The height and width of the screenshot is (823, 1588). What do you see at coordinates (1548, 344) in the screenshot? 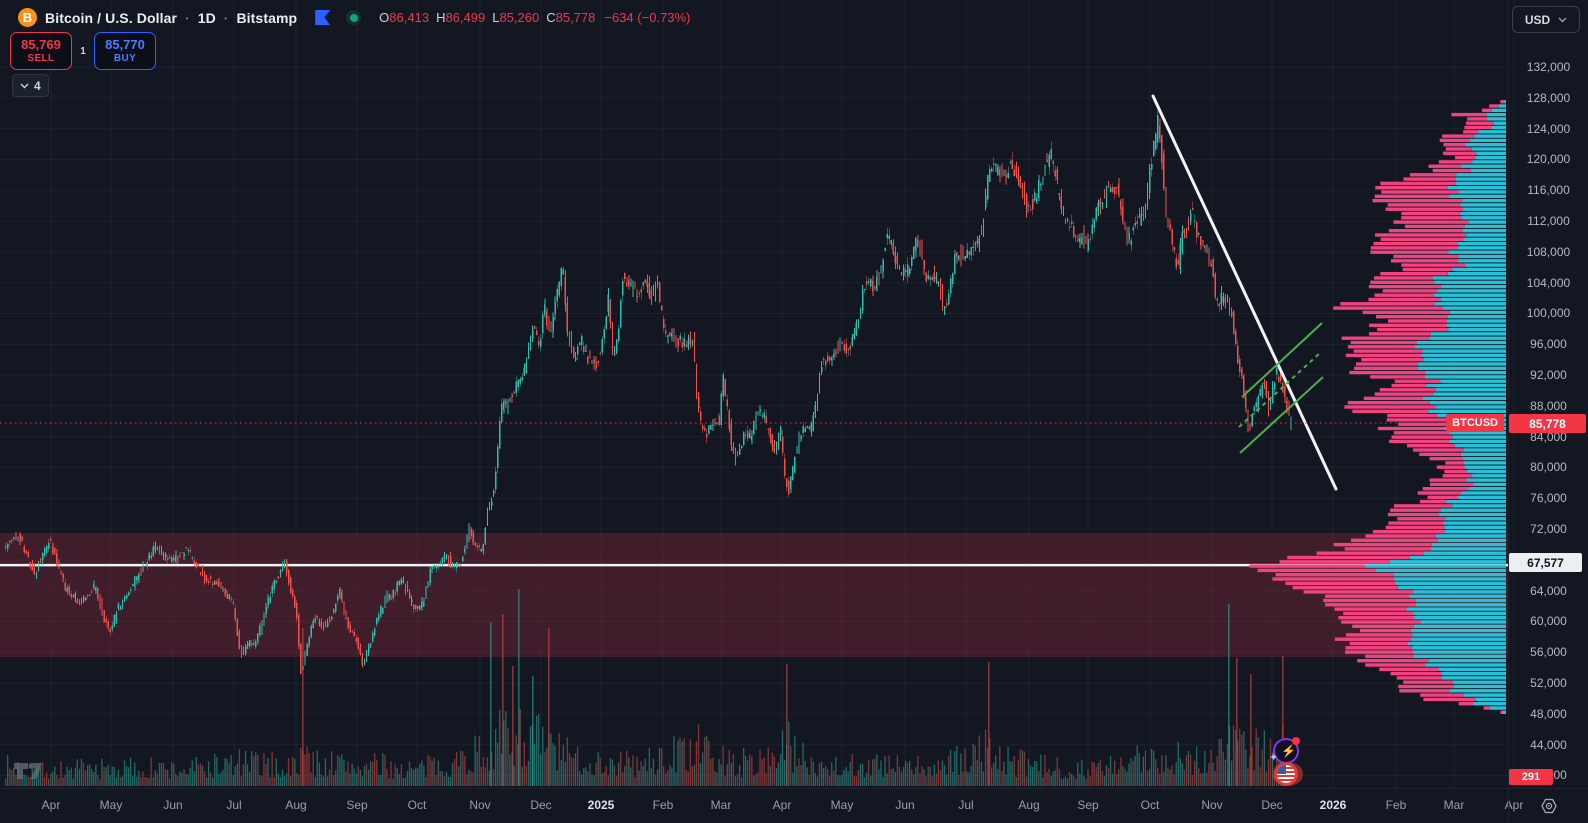
I see `price-axis-label: 96,000` at bounding box center [1548, 344].